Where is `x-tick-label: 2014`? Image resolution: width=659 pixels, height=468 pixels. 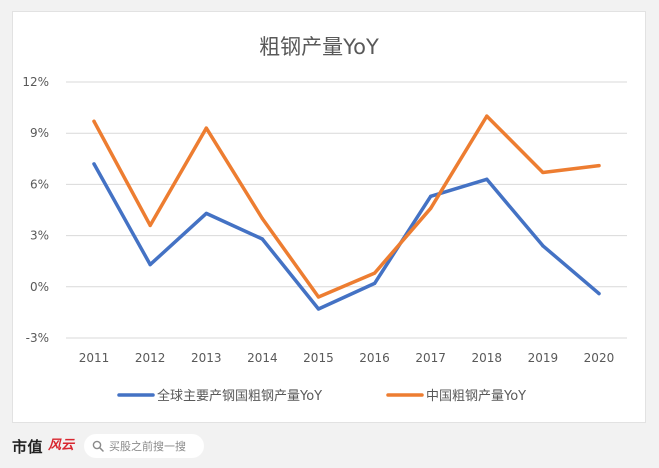 x-tick-label: 2014 is located at coordinates (262, 358).